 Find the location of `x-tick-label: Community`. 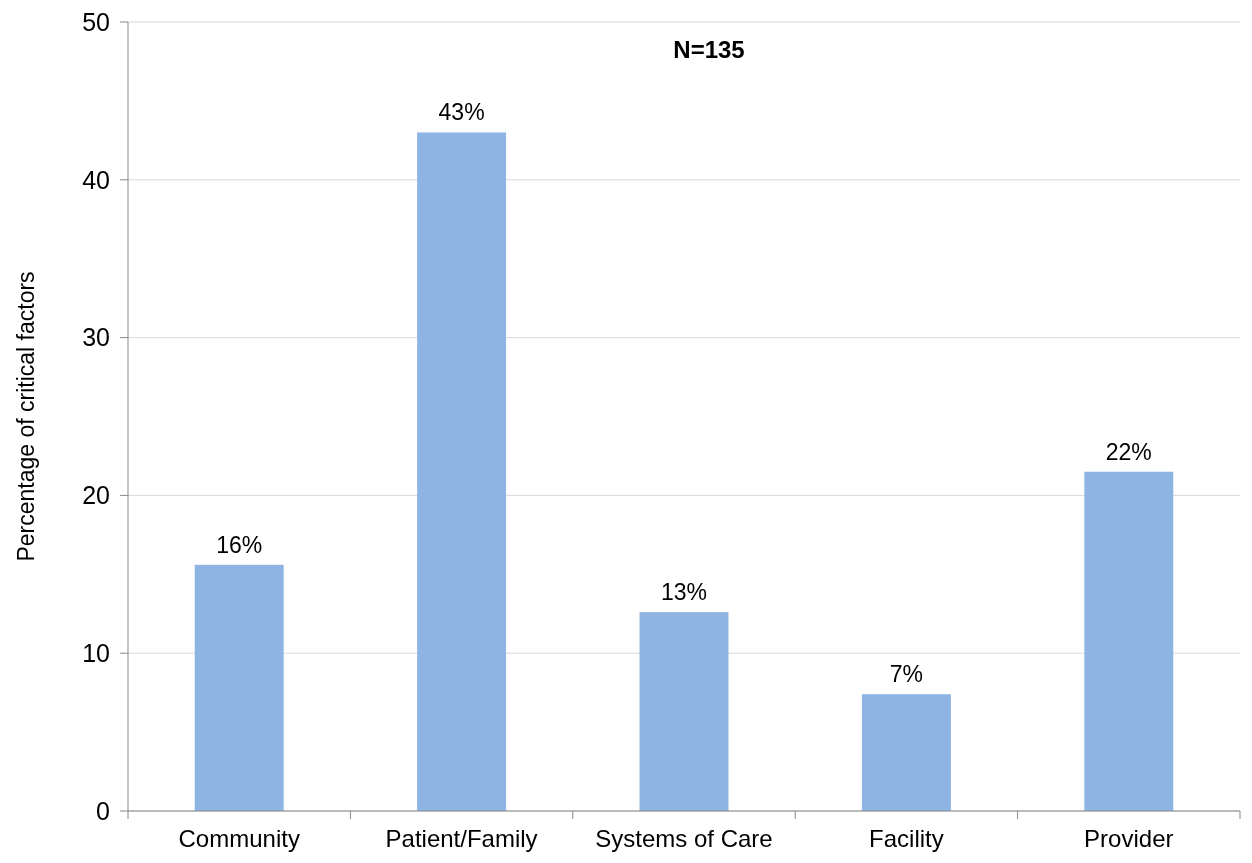

x-tick-label: Community is located at coordinates (239, 838).